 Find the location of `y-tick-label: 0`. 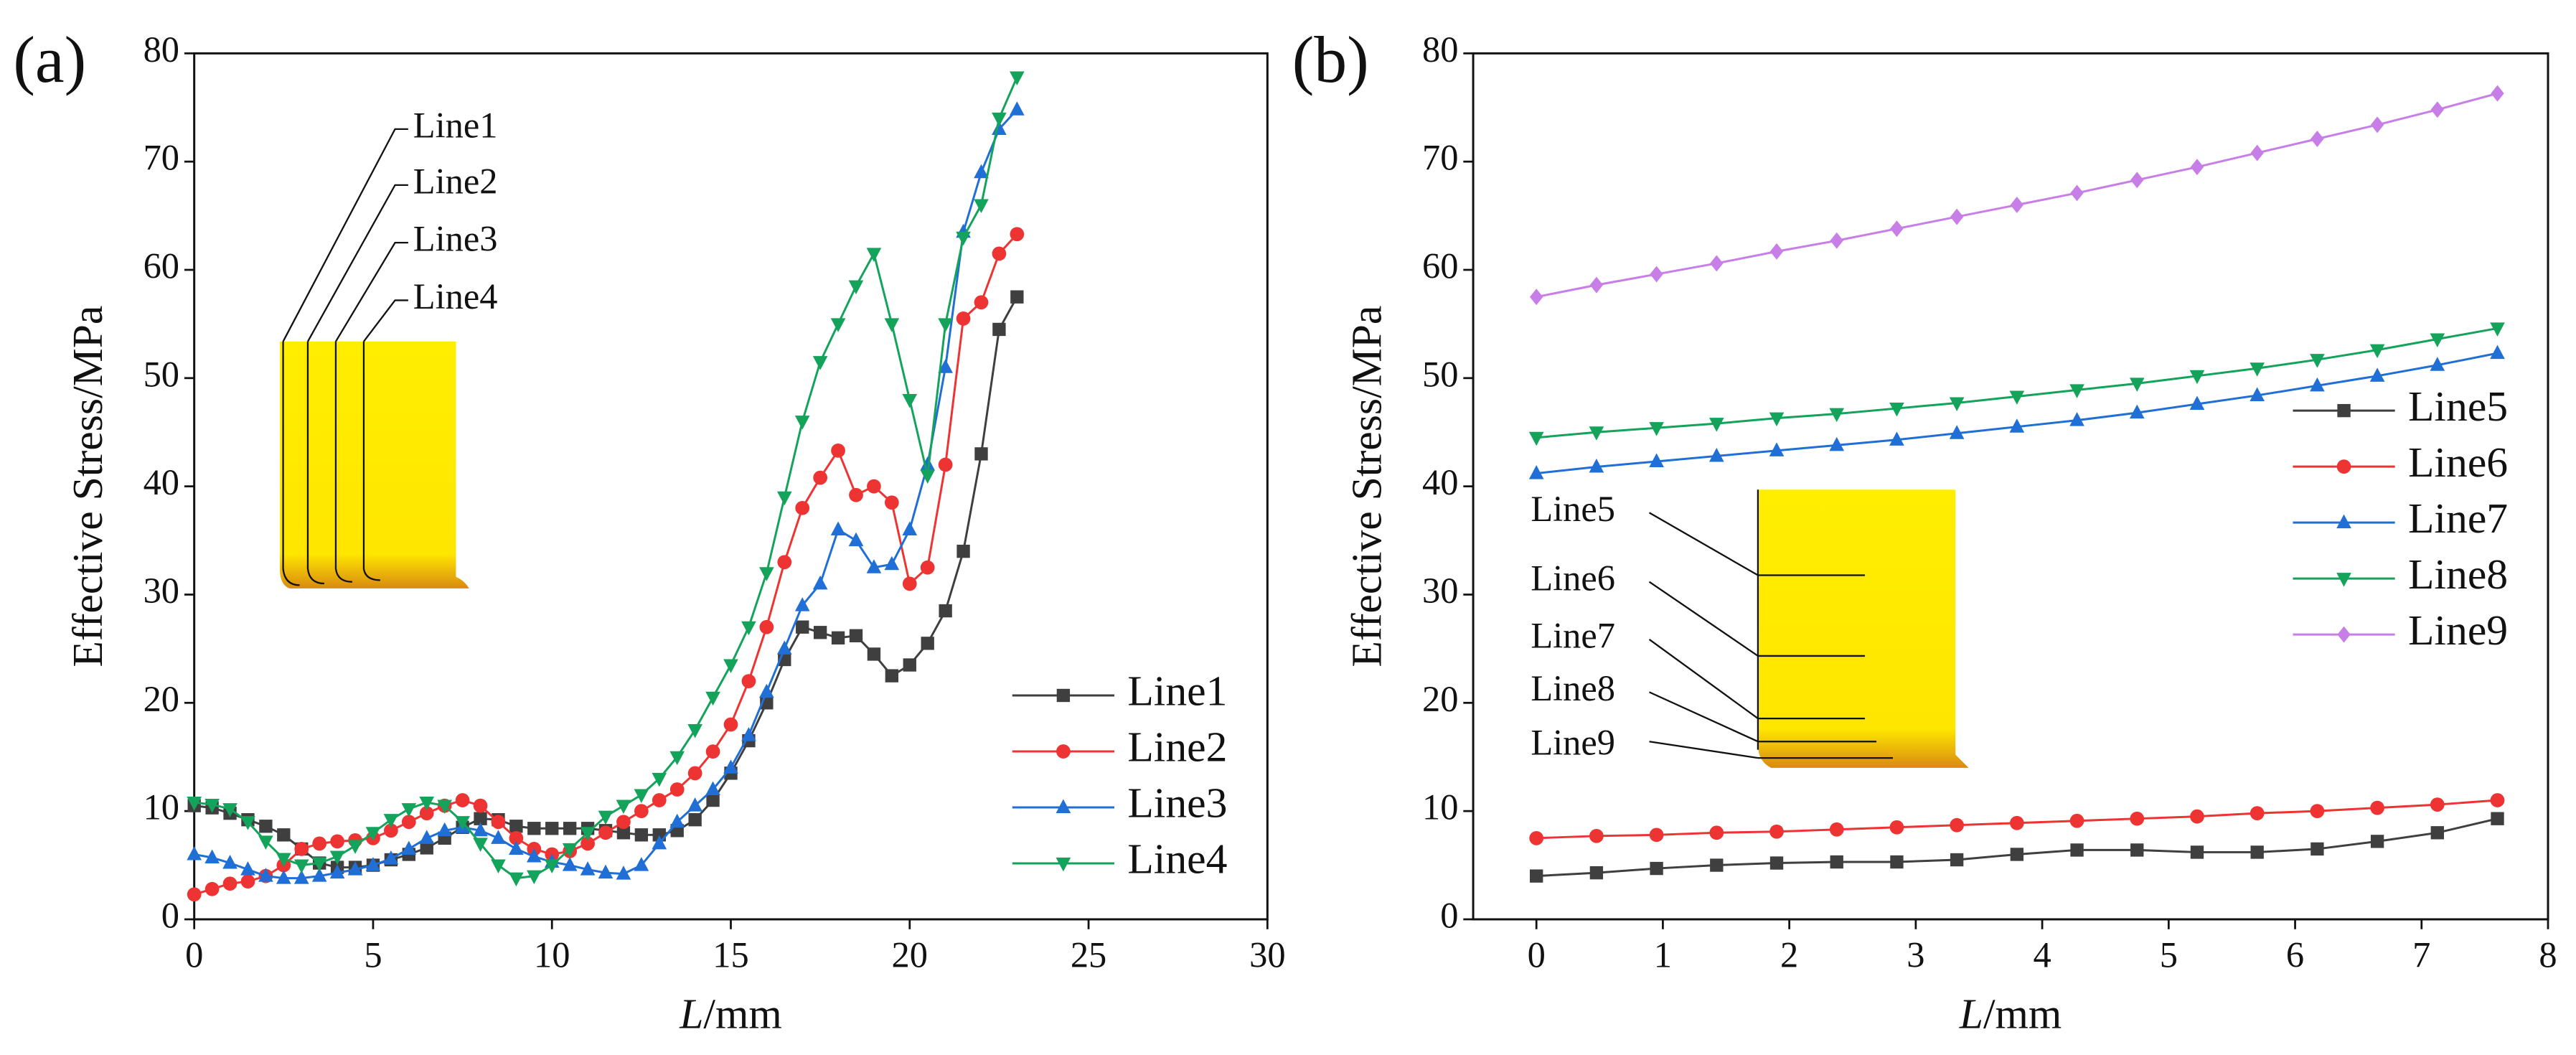

y-tick-label: 0 is located at coordinates (1449, 916).